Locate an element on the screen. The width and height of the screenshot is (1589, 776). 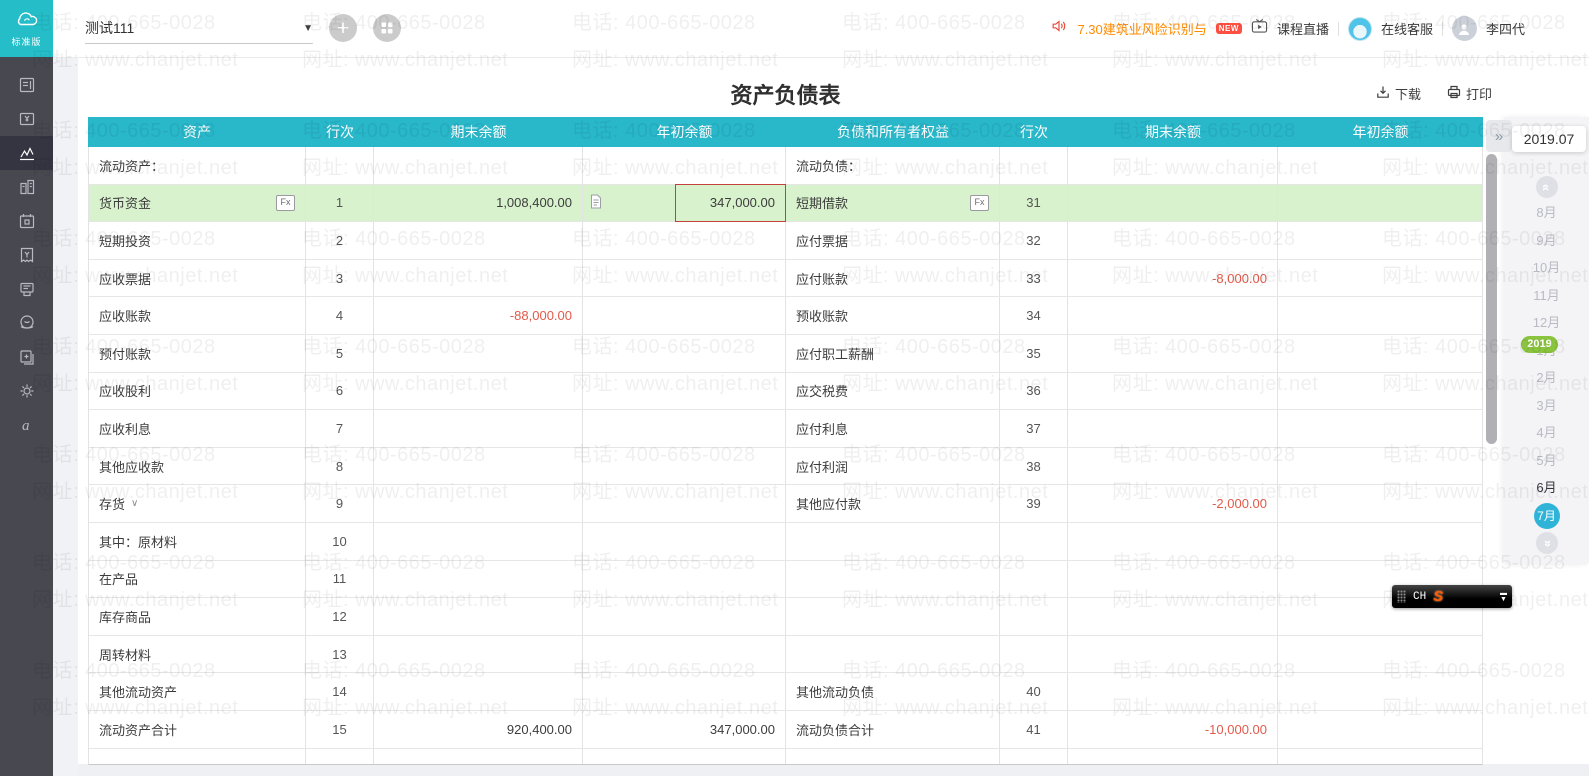
month-item-12月: 12月 is located at coordinates (1546, 322).